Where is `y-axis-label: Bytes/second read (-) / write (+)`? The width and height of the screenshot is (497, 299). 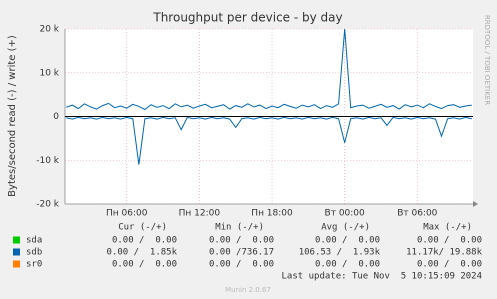
y-axis-label: Bytes/second read (-) / write (+) is located at coordinates (12, 116).